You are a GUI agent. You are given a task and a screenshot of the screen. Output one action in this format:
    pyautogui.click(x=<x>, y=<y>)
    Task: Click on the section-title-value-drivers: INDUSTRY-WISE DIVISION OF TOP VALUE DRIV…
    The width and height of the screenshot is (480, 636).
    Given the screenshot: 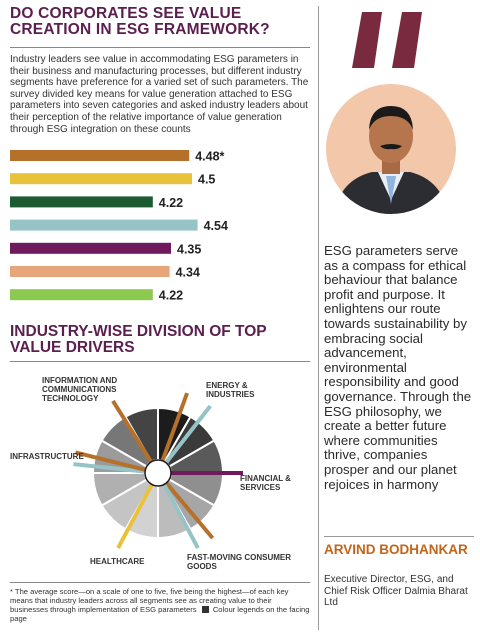 What is the action you would take?
    pyautogui.click(x=138, y=339)
    